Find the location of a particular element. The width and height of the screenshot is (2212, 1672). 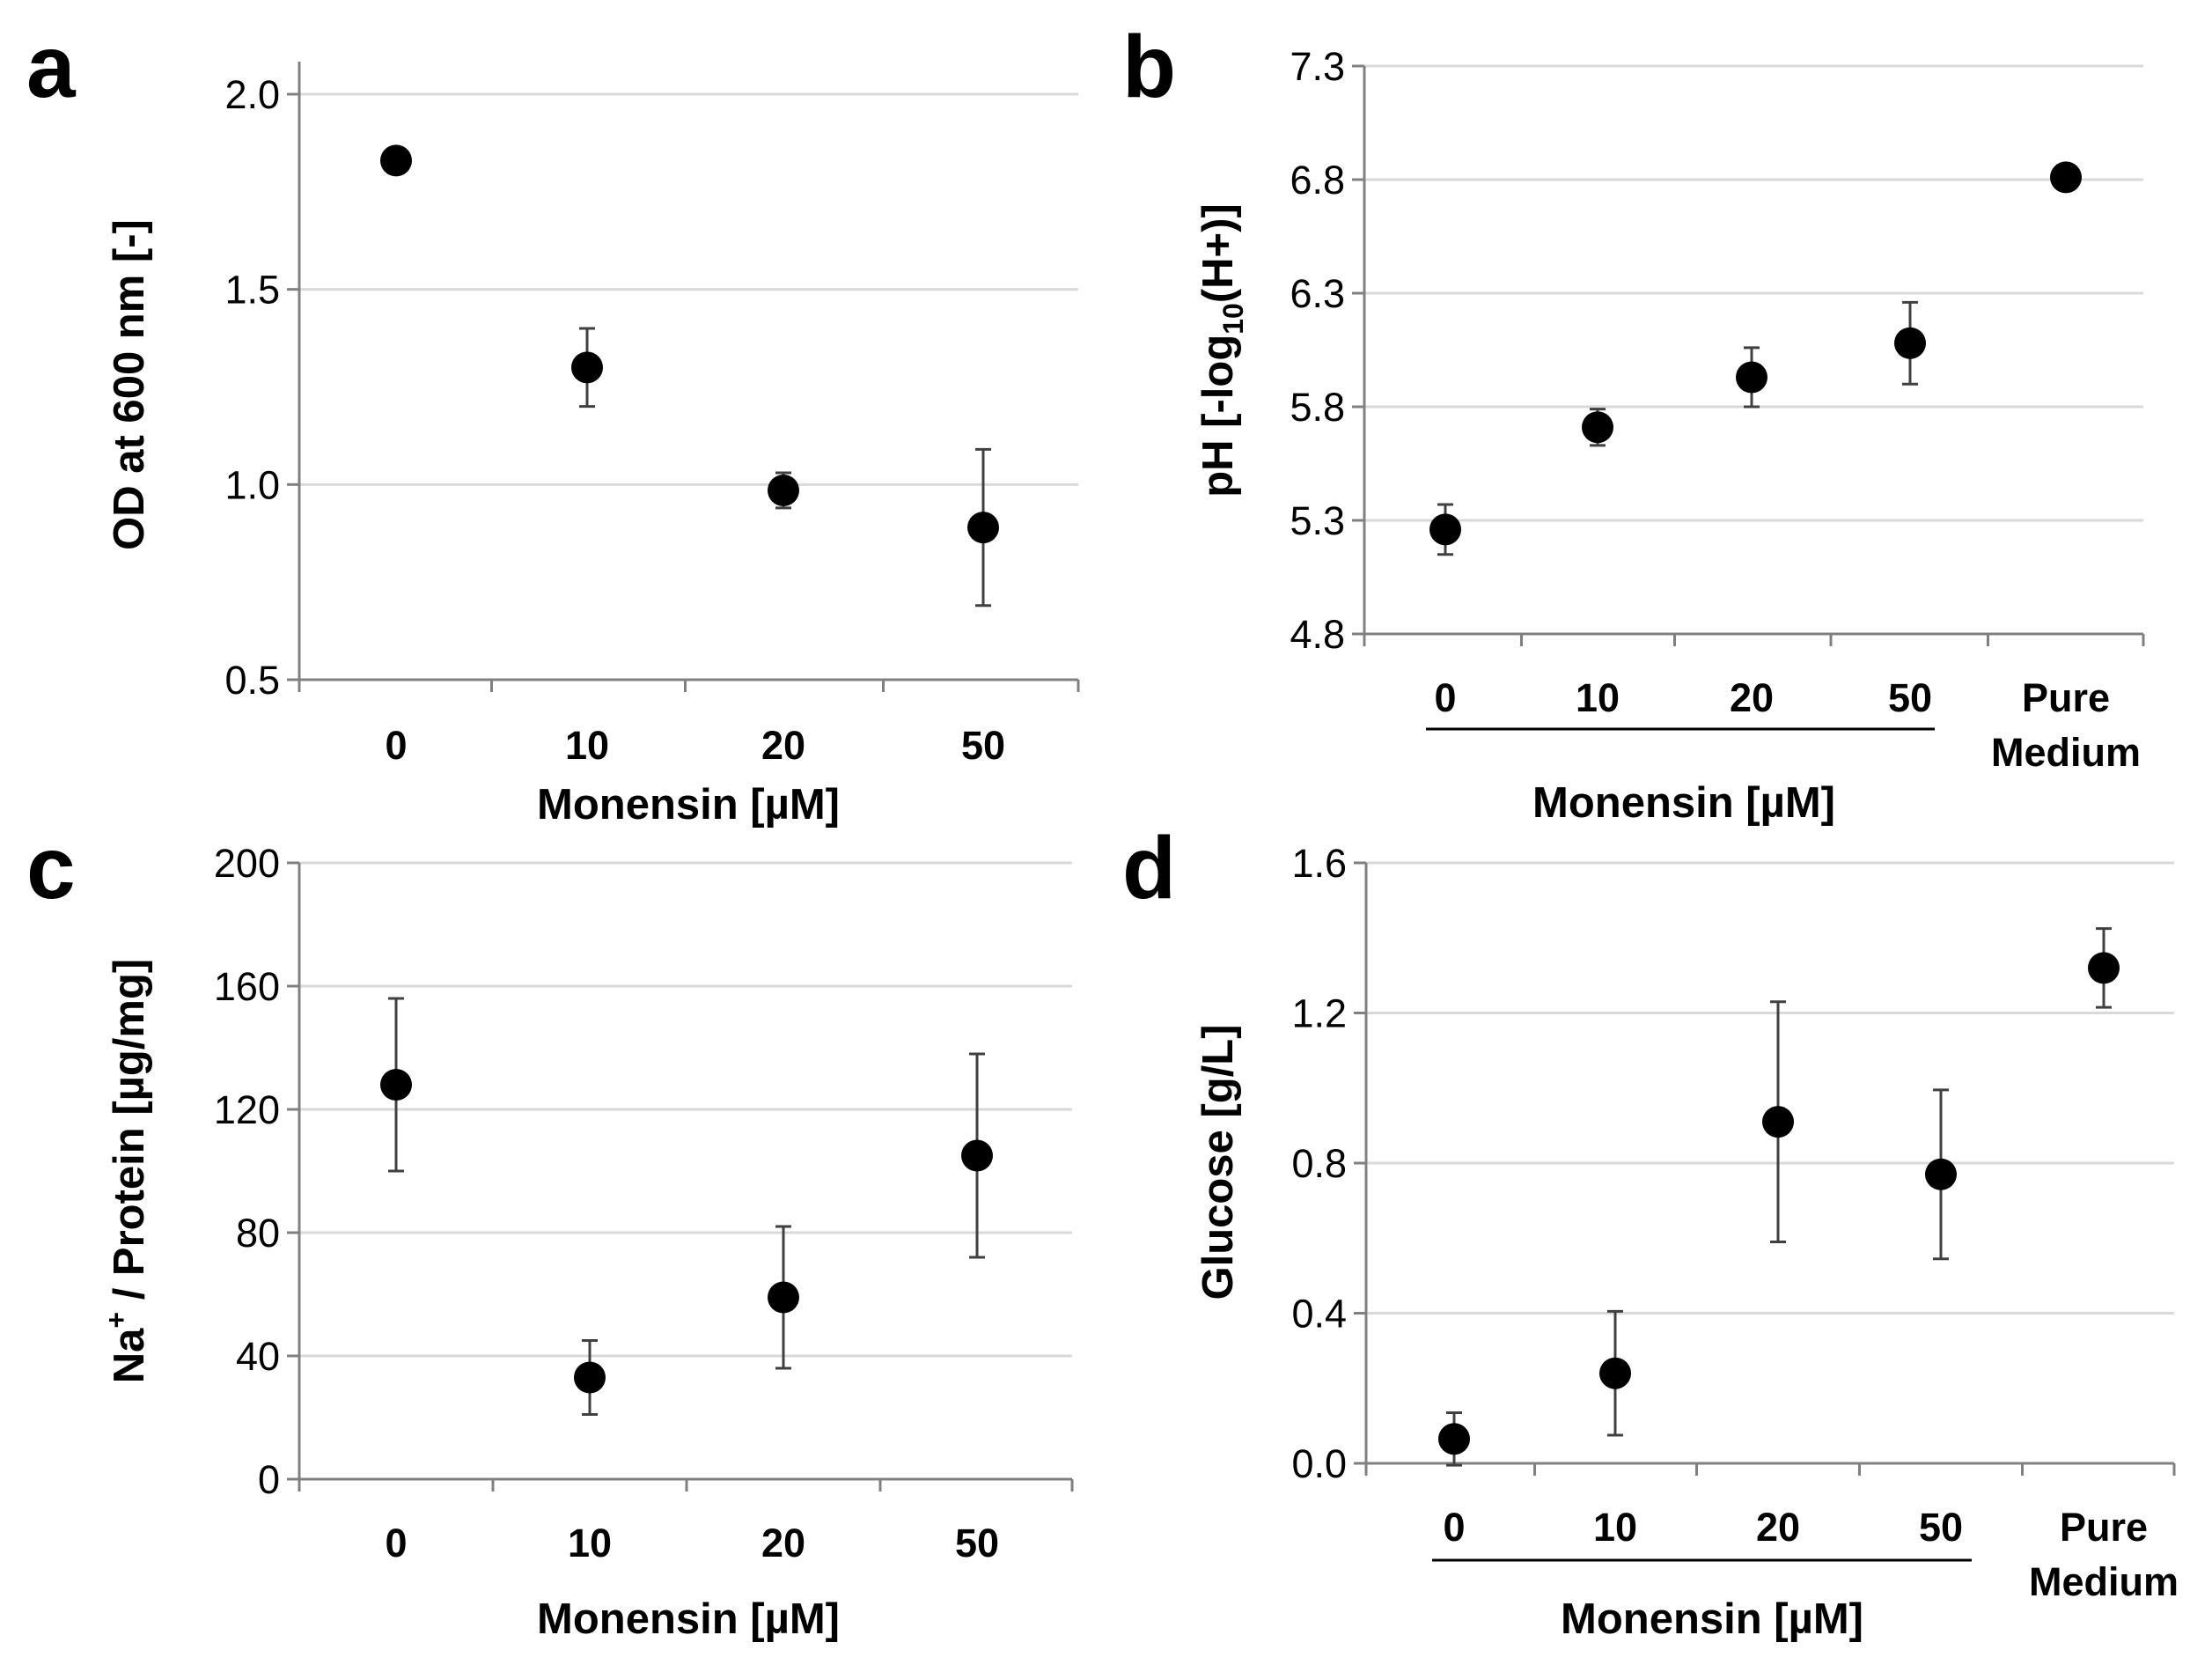

svg-text: Na+ / Protein [µg/mg] is located at coordinates (127, 1172).